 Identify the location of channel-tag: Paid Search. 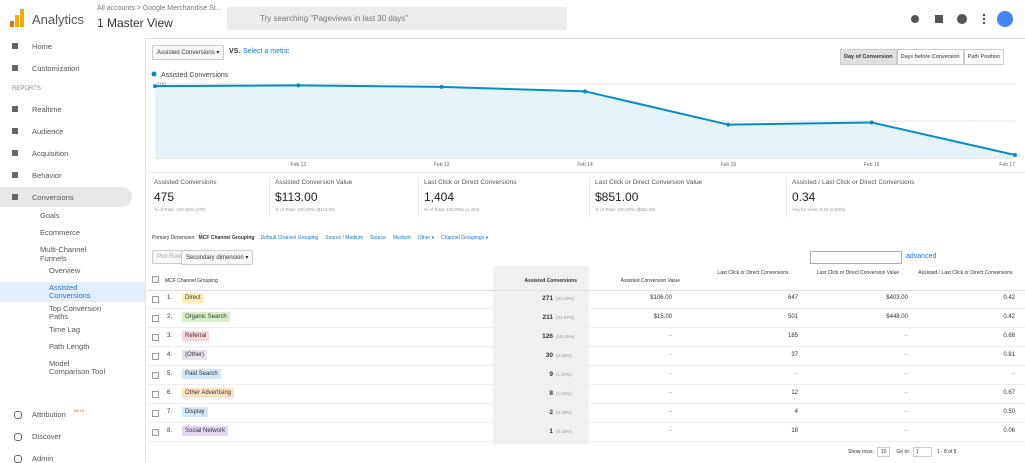
(201, 374).